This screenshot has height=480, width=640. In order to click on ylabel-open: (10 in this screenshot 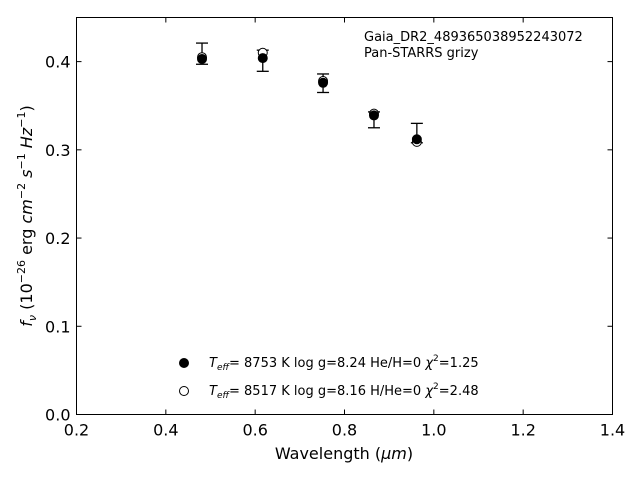, I will do `click(26, 299)`.